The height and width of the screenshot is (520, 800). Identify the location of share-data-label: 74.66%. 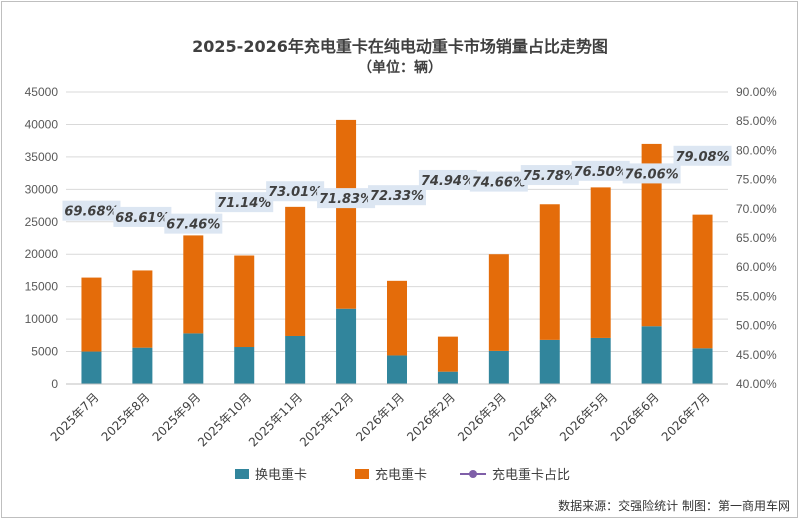
(499, 183).